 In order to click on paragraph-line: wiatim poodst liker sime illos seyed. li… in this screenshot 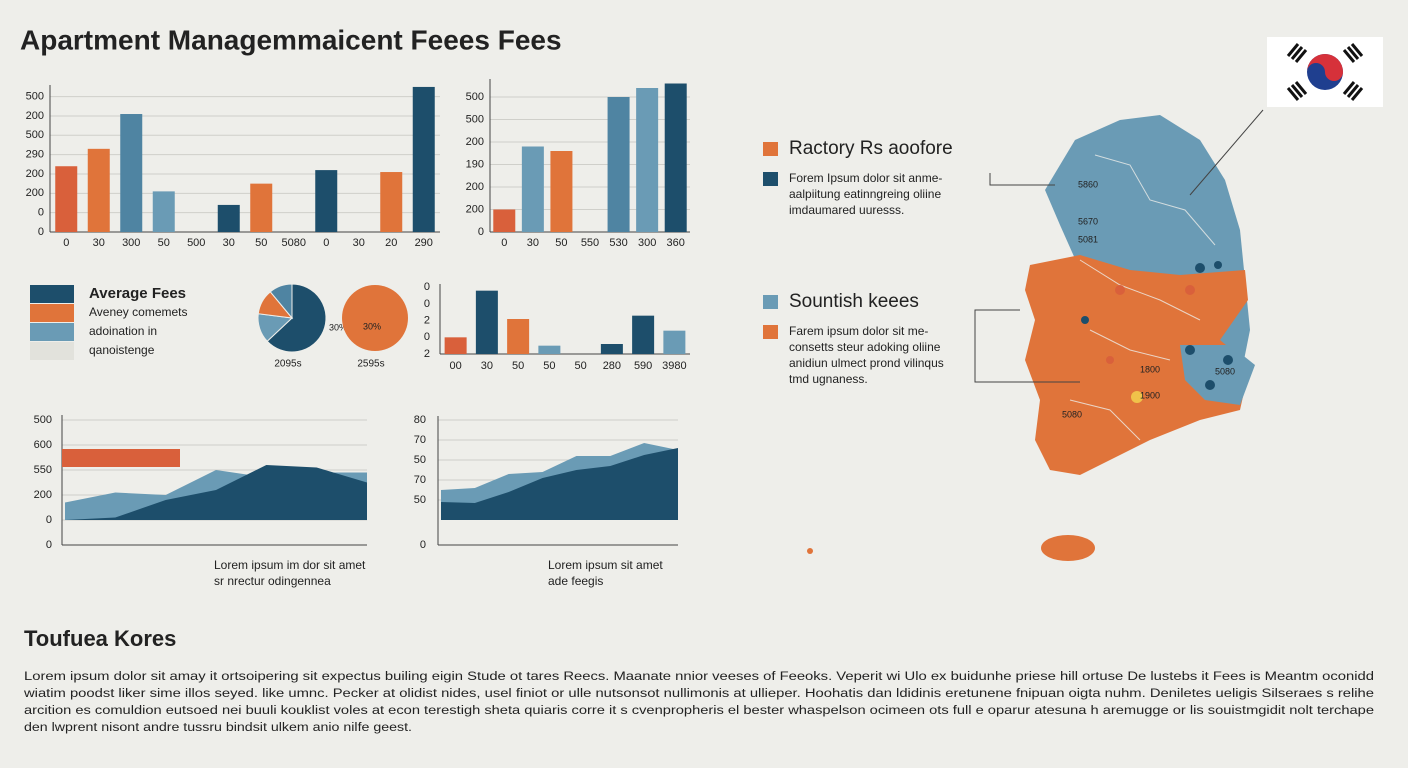, I will do `click(698, 693)`.